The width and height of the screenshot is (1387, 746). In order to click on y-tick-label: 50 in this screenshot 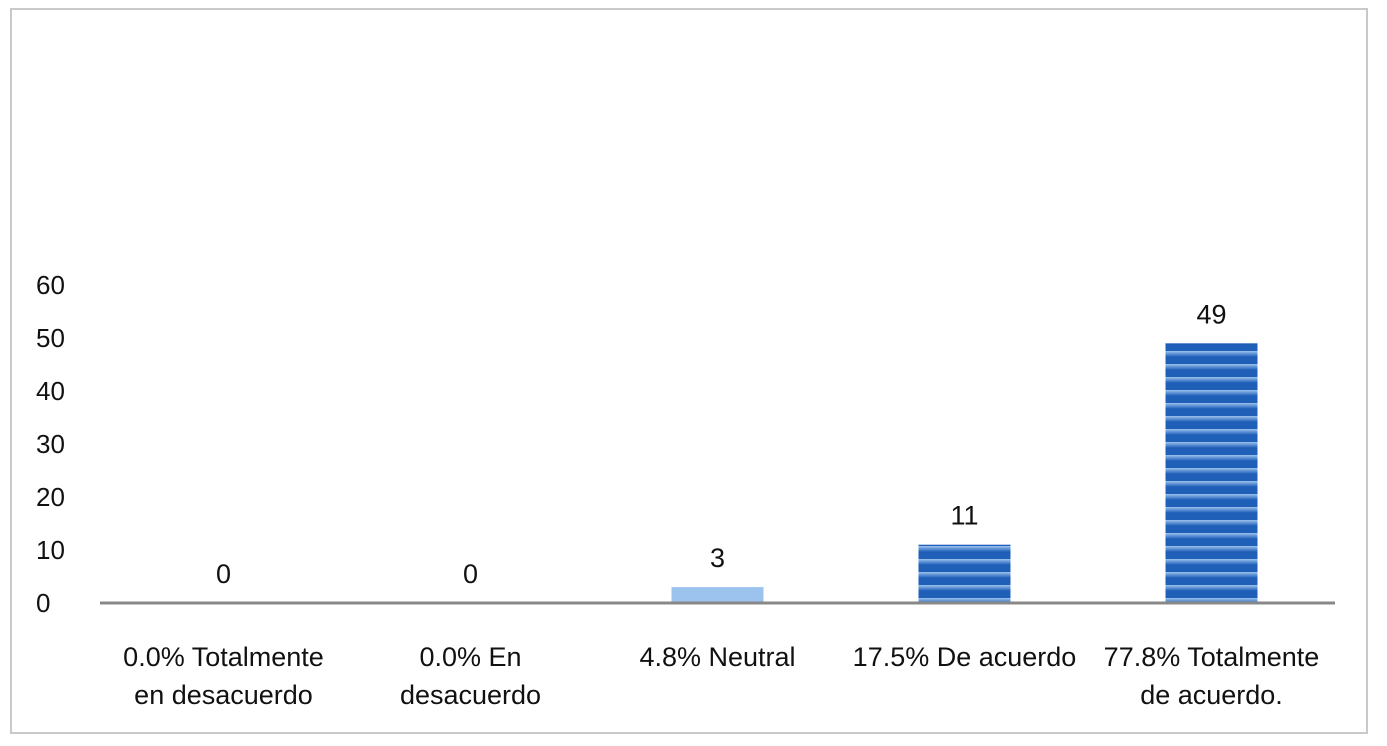, I will do `click(50, 338)`.